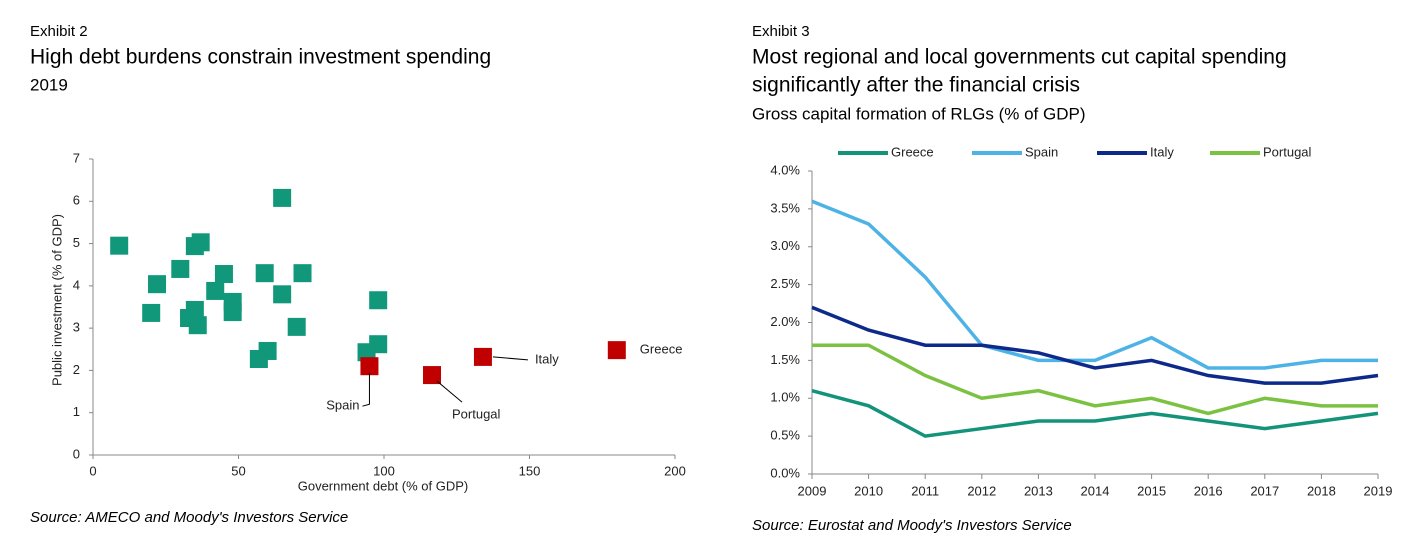  I want to click on y-tick-label: 2.0%, so click(785, 321).